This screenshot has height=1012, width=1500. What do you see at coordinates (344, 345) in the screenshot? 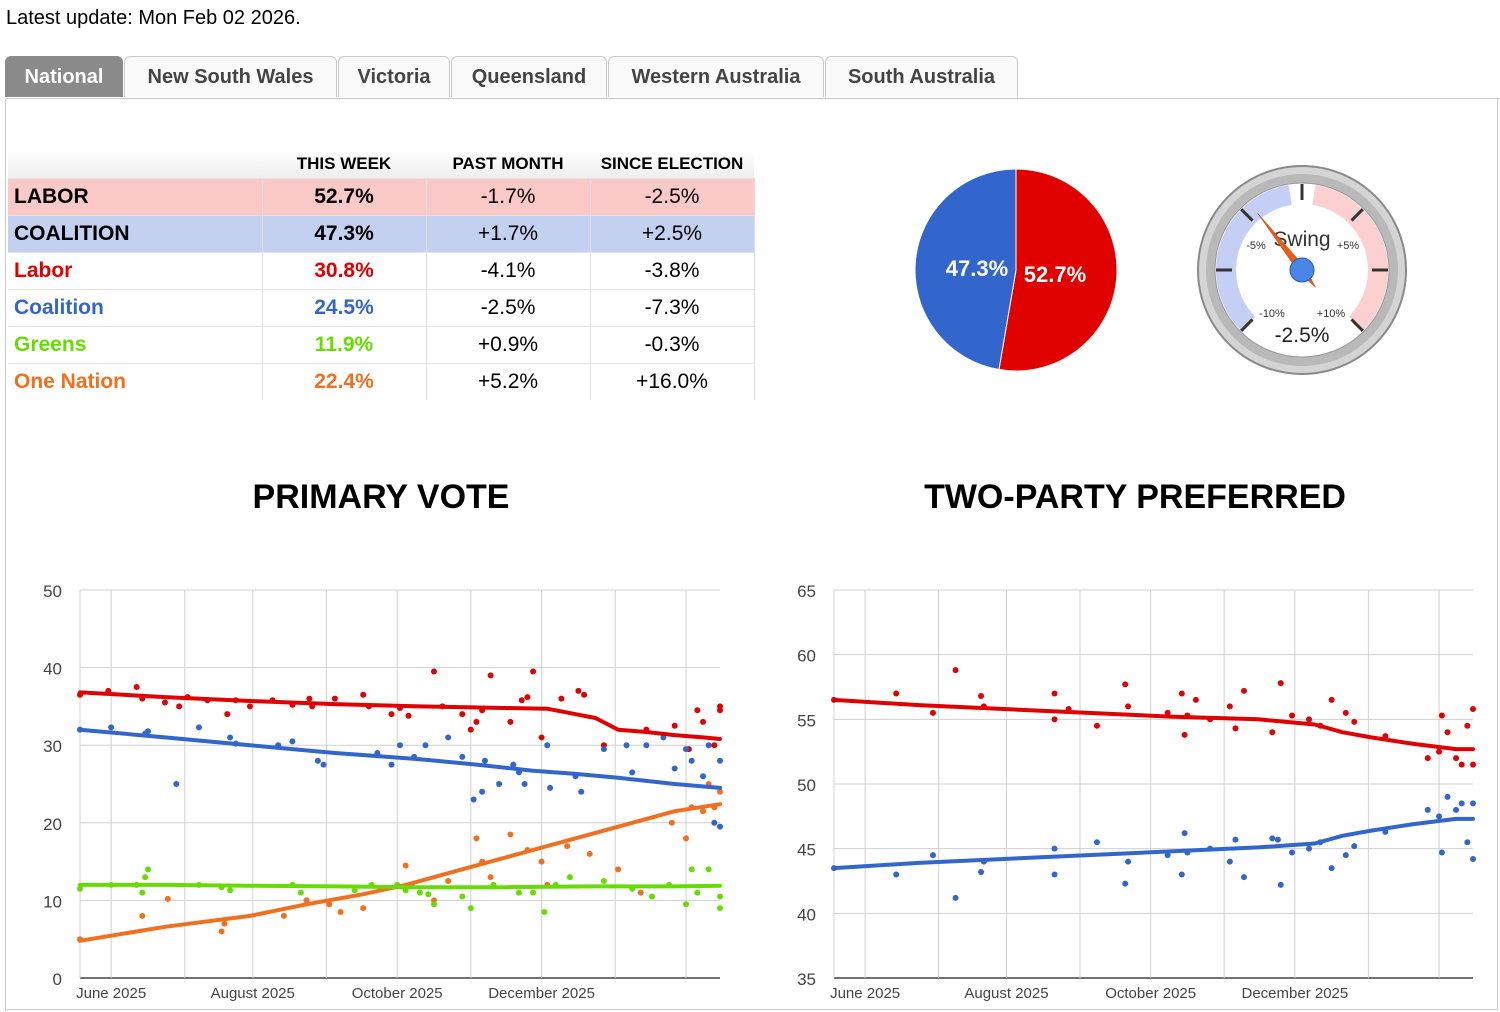
I see `summary-this-week: 11.9%` at bounding box center [344, 345].